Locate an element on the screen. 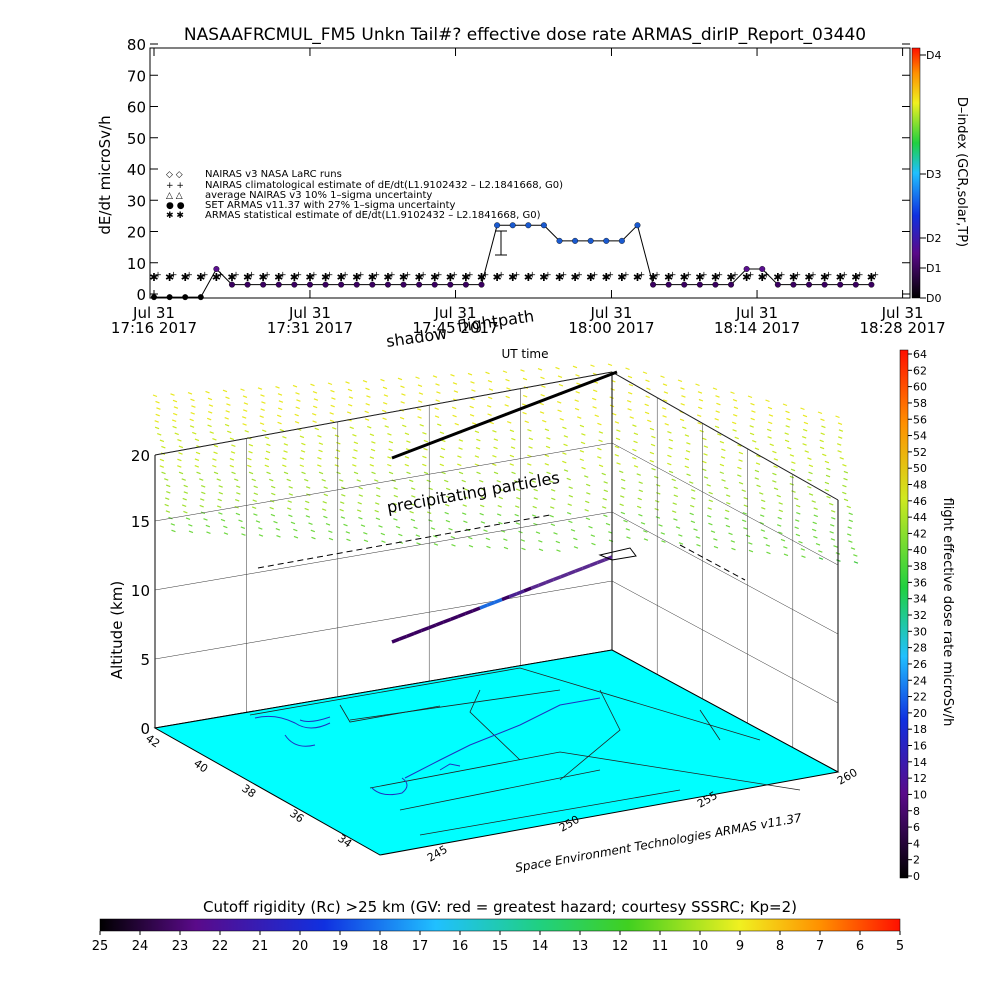  dose-tick-label: 20 is located at coordinates (920, 713).